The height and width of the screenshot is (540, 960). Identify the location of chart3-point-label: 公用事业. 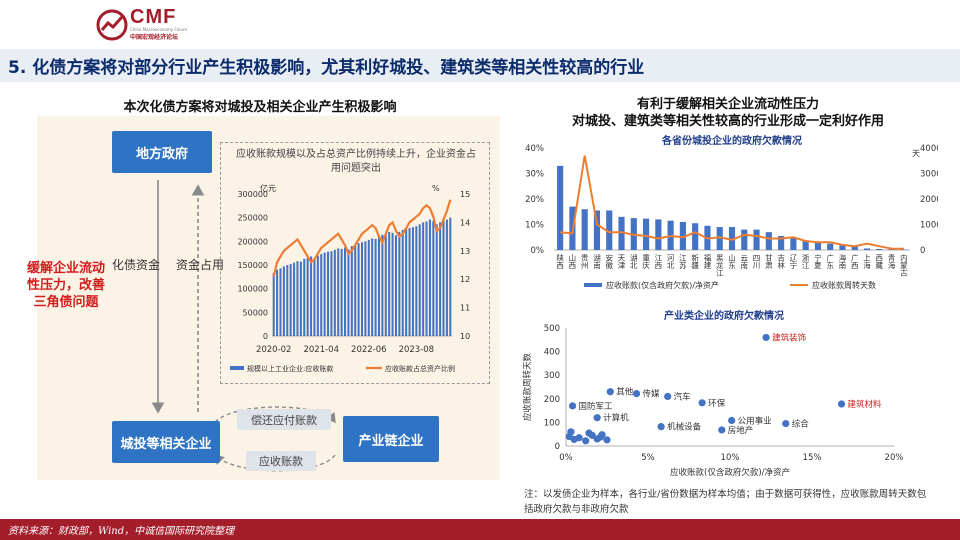
(755, 421).